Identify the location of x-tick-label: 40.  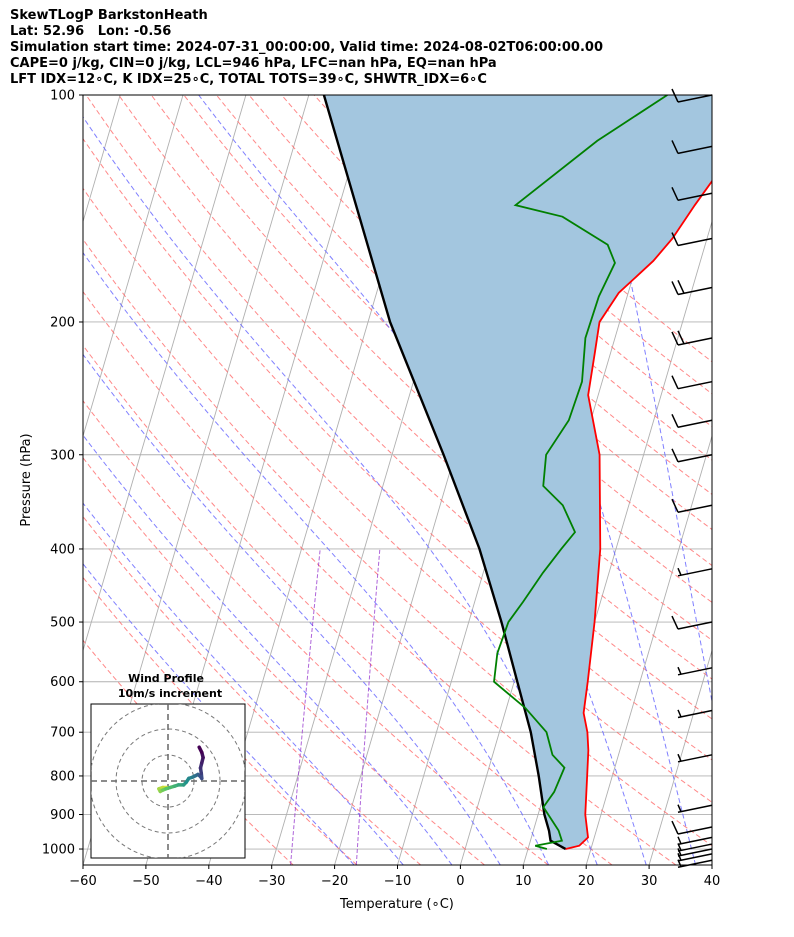
(712, 881).